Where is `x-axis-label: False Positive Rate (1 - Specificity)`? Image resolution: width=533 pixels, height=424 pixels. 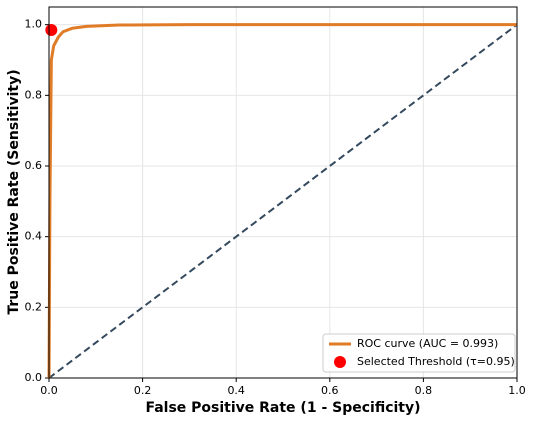 x-axis-label: False Positive Rate (1 - Specificity) is located at coordinates (282, 408).